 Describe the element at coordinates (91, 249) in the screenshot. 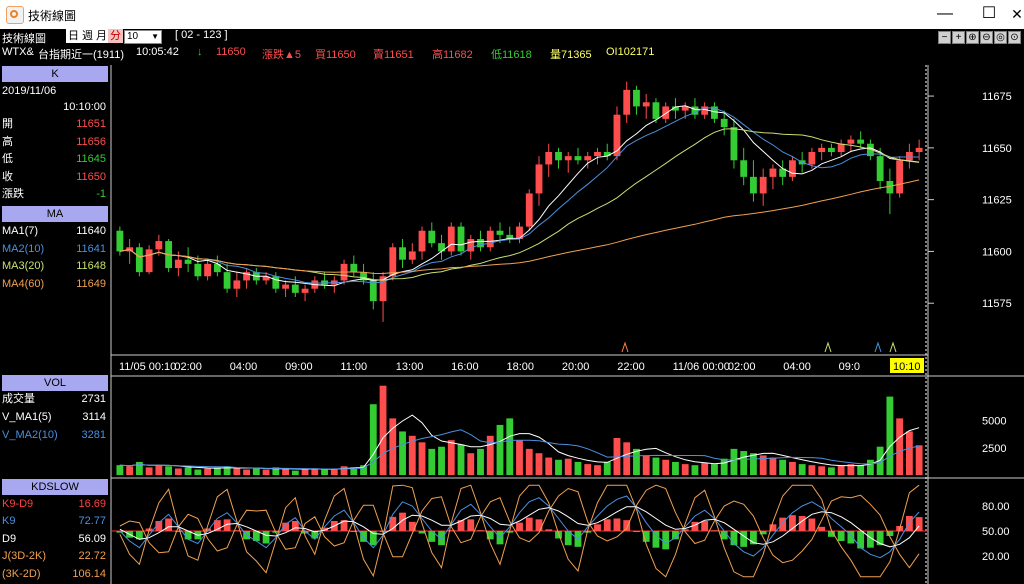

I see `ma2-value: 11641` at that location.